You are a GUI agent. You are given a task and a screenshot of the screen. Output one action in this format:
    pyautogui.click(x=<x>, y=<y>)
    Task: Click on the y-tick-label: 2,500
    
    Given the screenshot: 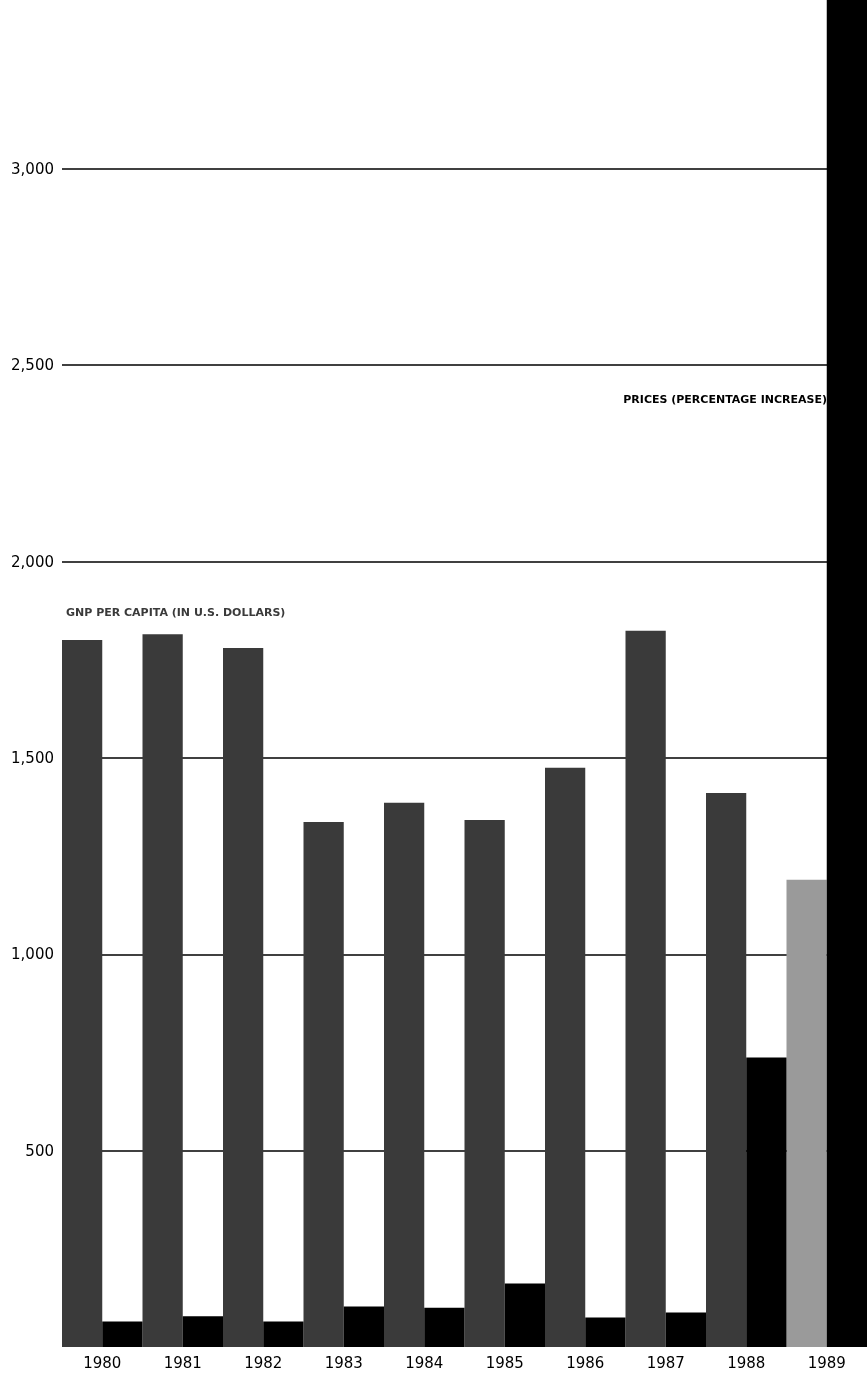 What is the action you would take?
    pyautogui.click(x=32, y=365)
    